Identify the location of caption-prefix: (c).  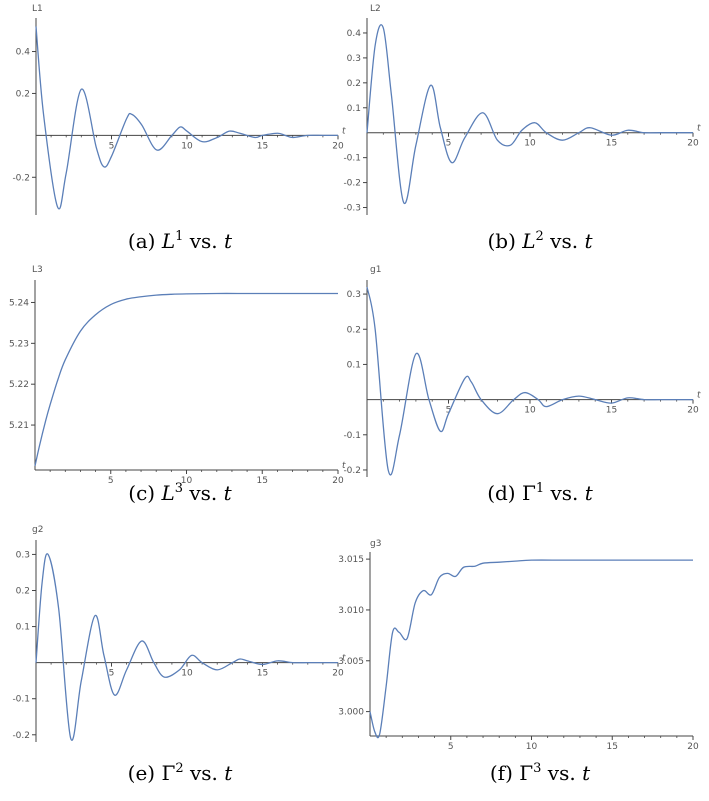
(144, 493).